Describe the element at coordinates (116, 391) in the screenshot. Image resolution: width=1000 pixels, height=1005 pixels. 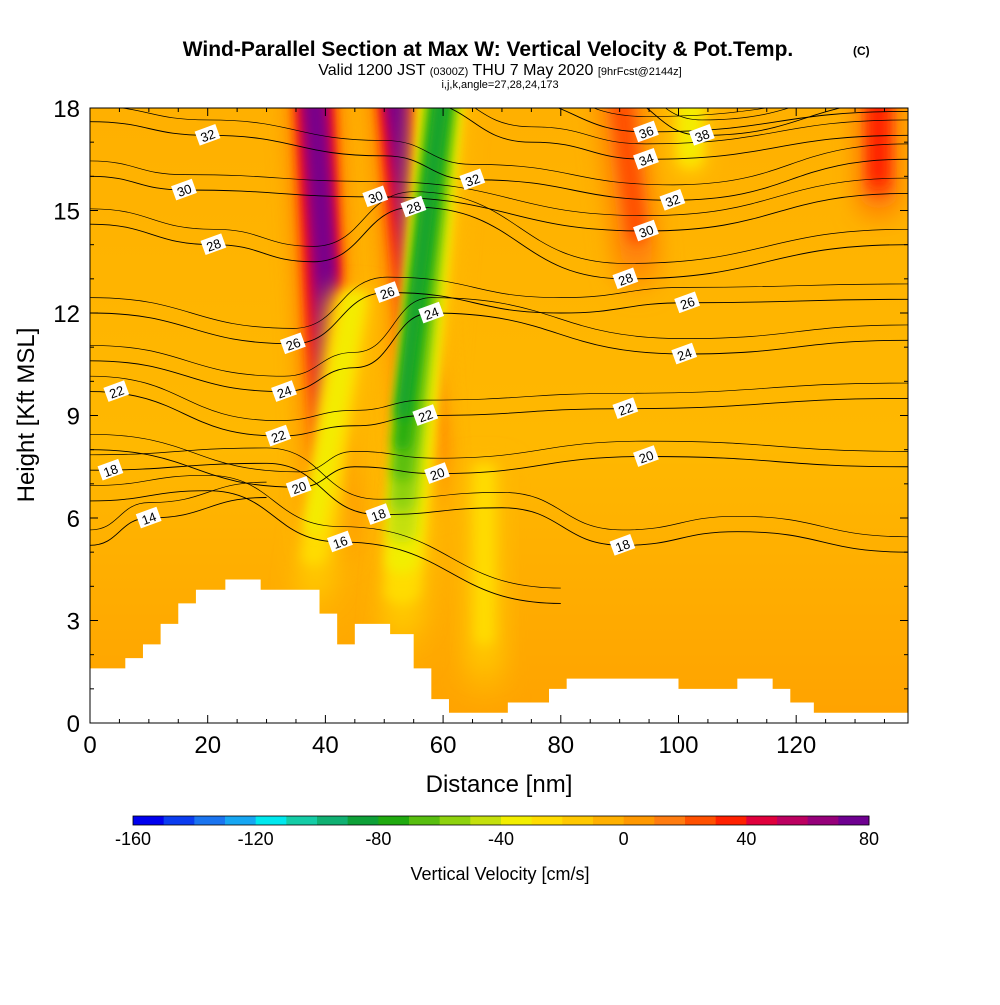
I see `theta-label: 22` at that location.